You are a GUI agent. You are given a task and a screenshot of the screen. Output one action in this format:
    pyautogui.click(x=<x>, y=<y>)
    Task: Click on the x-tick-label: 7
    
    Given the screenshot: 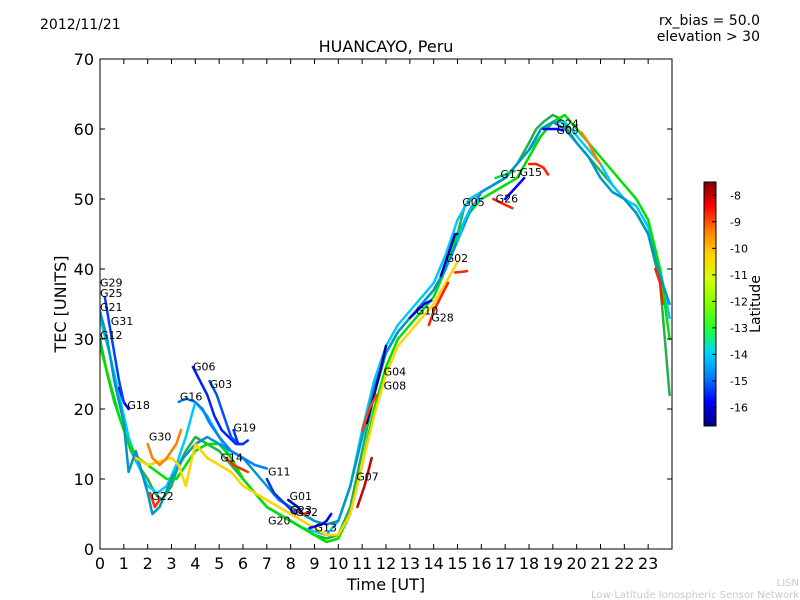 What is the action you would take?
    pyautogui.click(x=267, y=563)
    